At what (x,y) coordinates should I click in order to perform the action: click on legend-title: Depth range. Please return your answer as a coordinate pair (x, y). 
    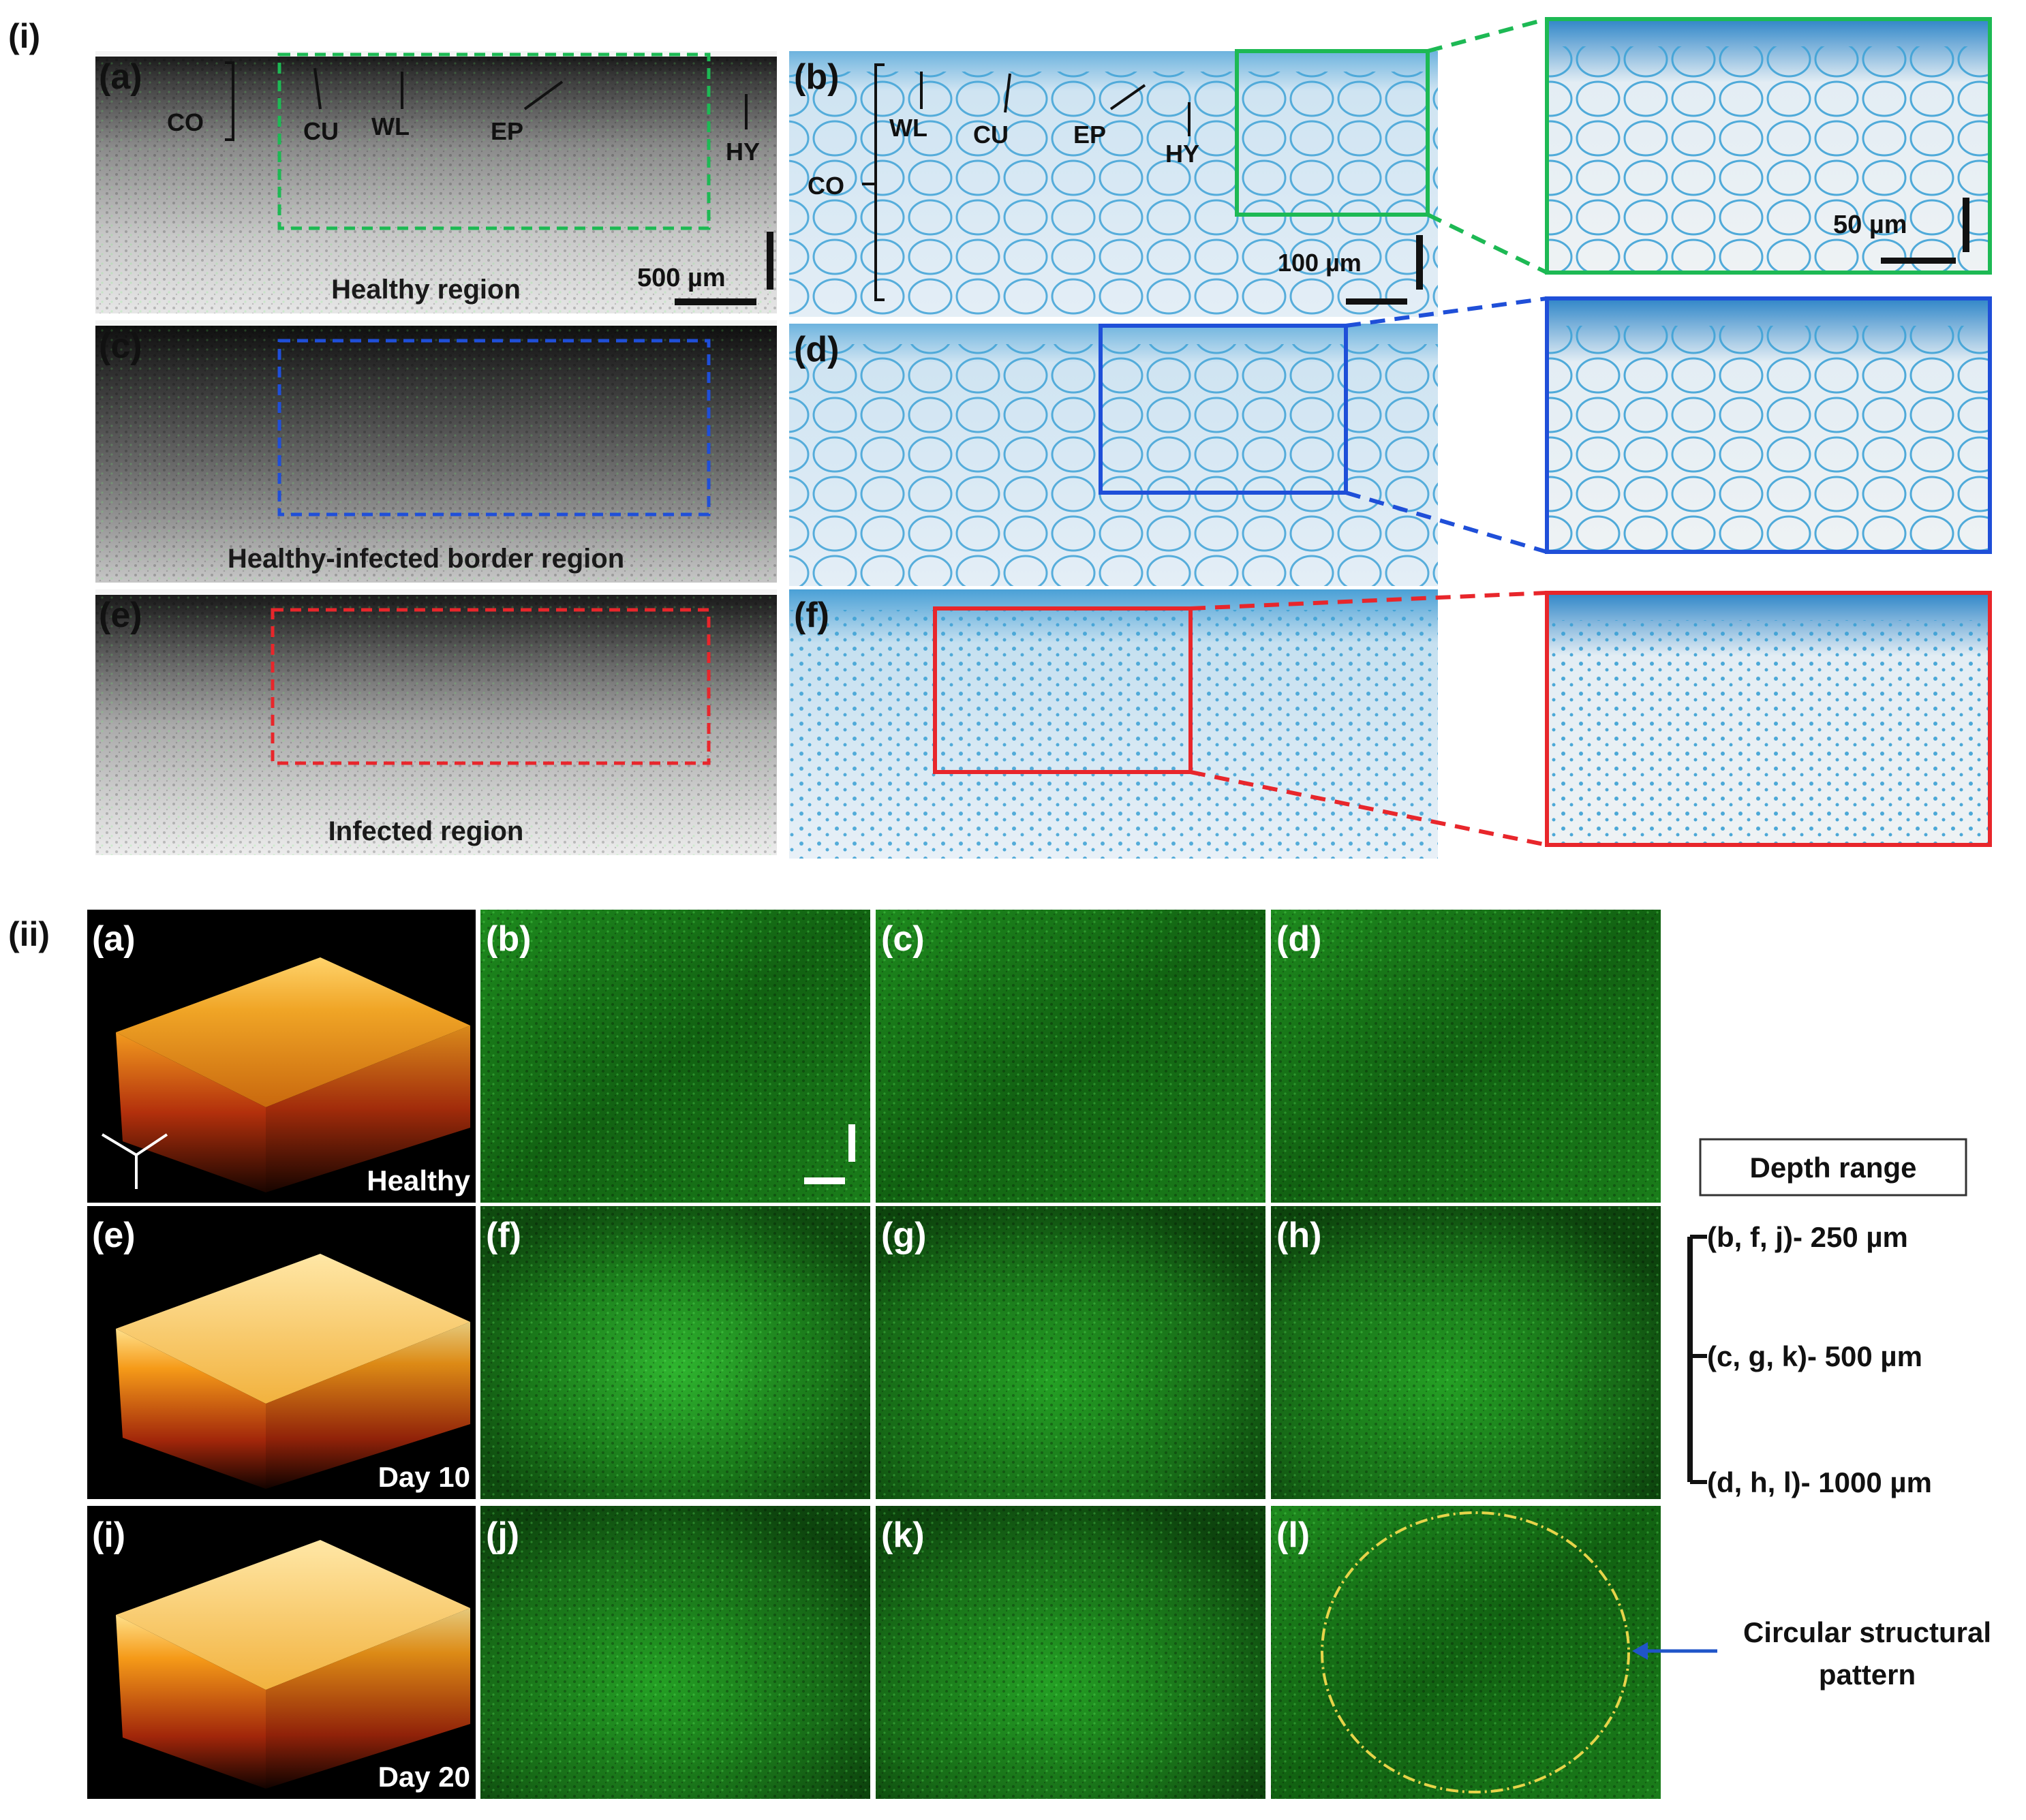
    Looking at the image, I should click on (1832, 1168).